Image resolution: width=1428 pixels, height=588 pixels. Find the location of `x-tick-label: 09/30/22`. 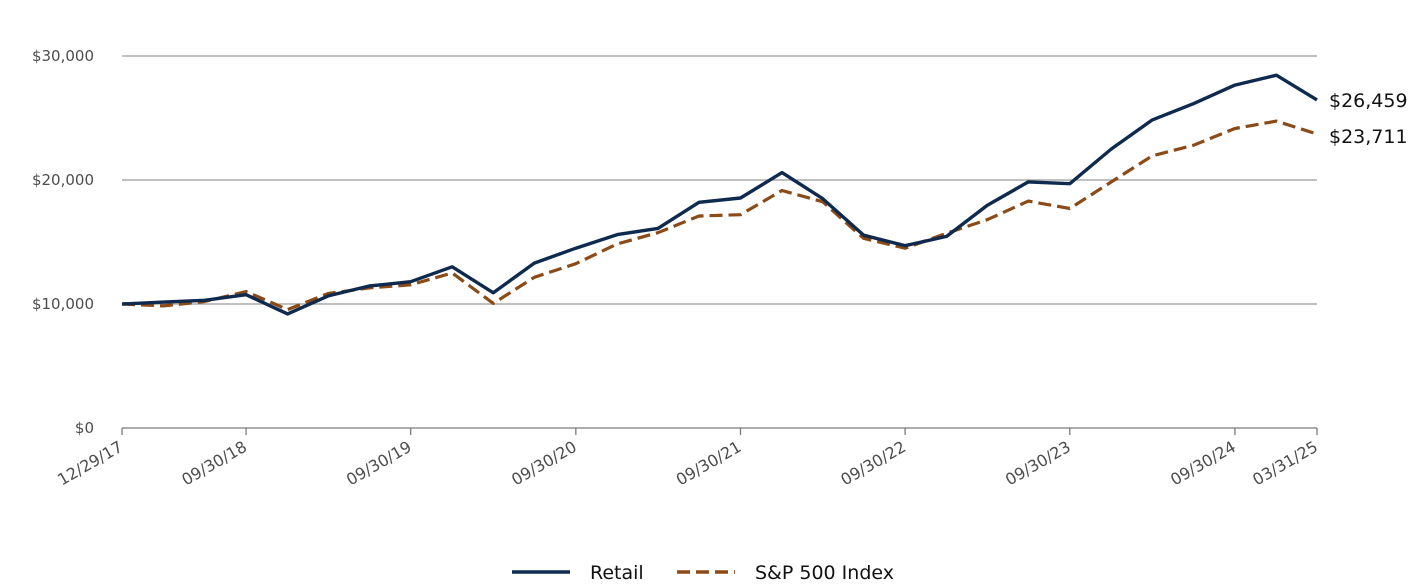

x-tick-label: 09/30/22 is located at coordinates (873, 463).